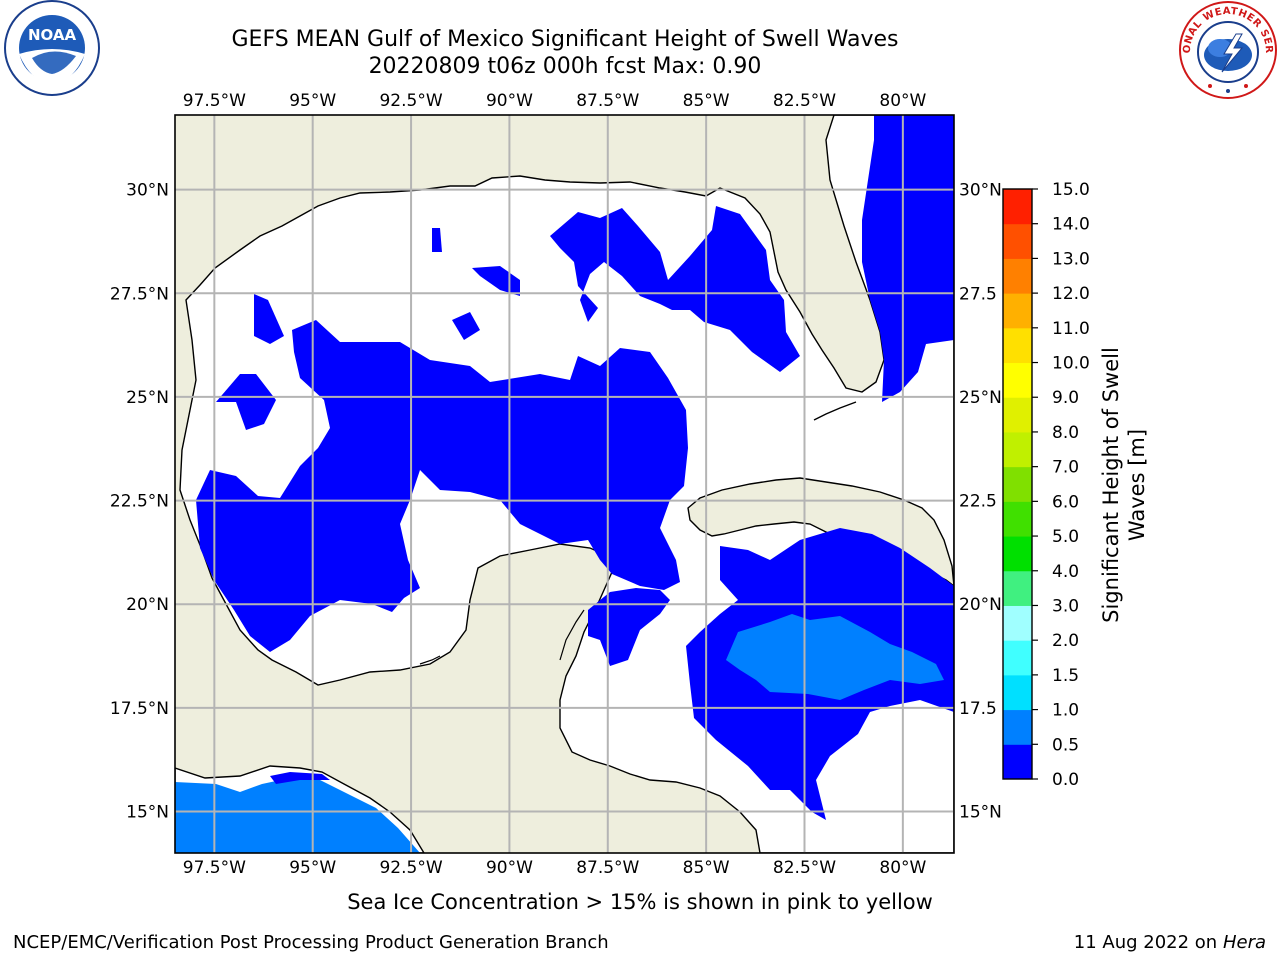 Image resolution: width=1280 pixels, height=960 pixels. What do you see at coordinates (804, 868) in the screenshot?
I see `lon-label-bottom: 82.5°W` at bounding box center [804, 868].